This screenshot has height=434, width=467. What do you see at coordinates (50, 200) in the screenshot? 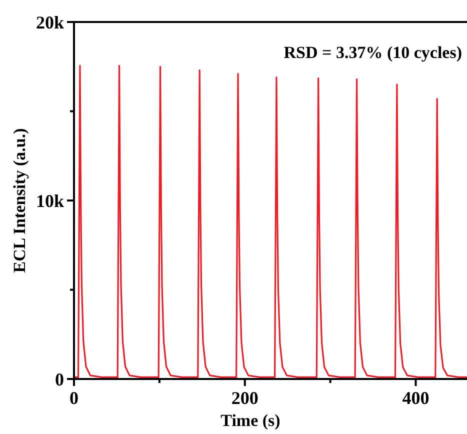
I see `y-tick-label: 10k` at bounding box center [50, 200].